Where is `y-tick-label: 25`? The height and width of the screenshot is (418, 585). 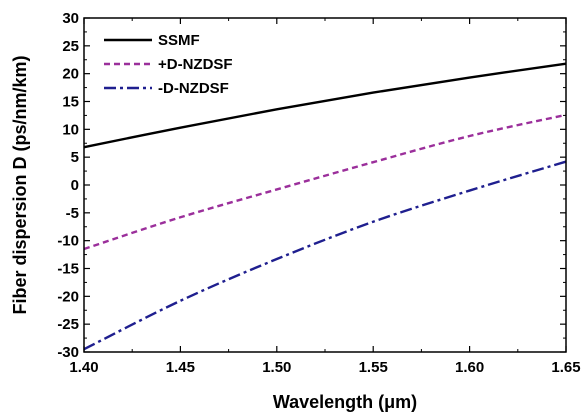 y-tick-label: 25 is located at coordinates (70, 46).